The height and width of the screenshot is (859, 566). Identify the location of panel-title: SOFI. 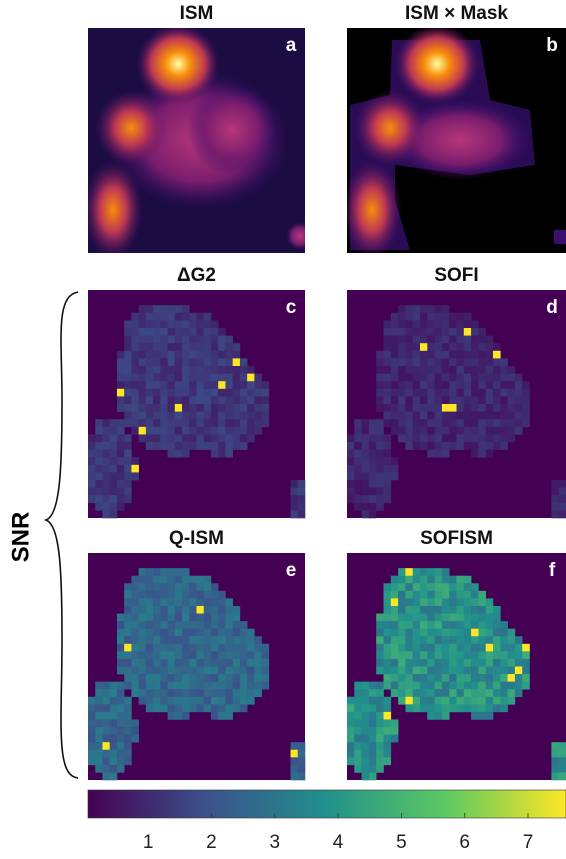
(456, 275).